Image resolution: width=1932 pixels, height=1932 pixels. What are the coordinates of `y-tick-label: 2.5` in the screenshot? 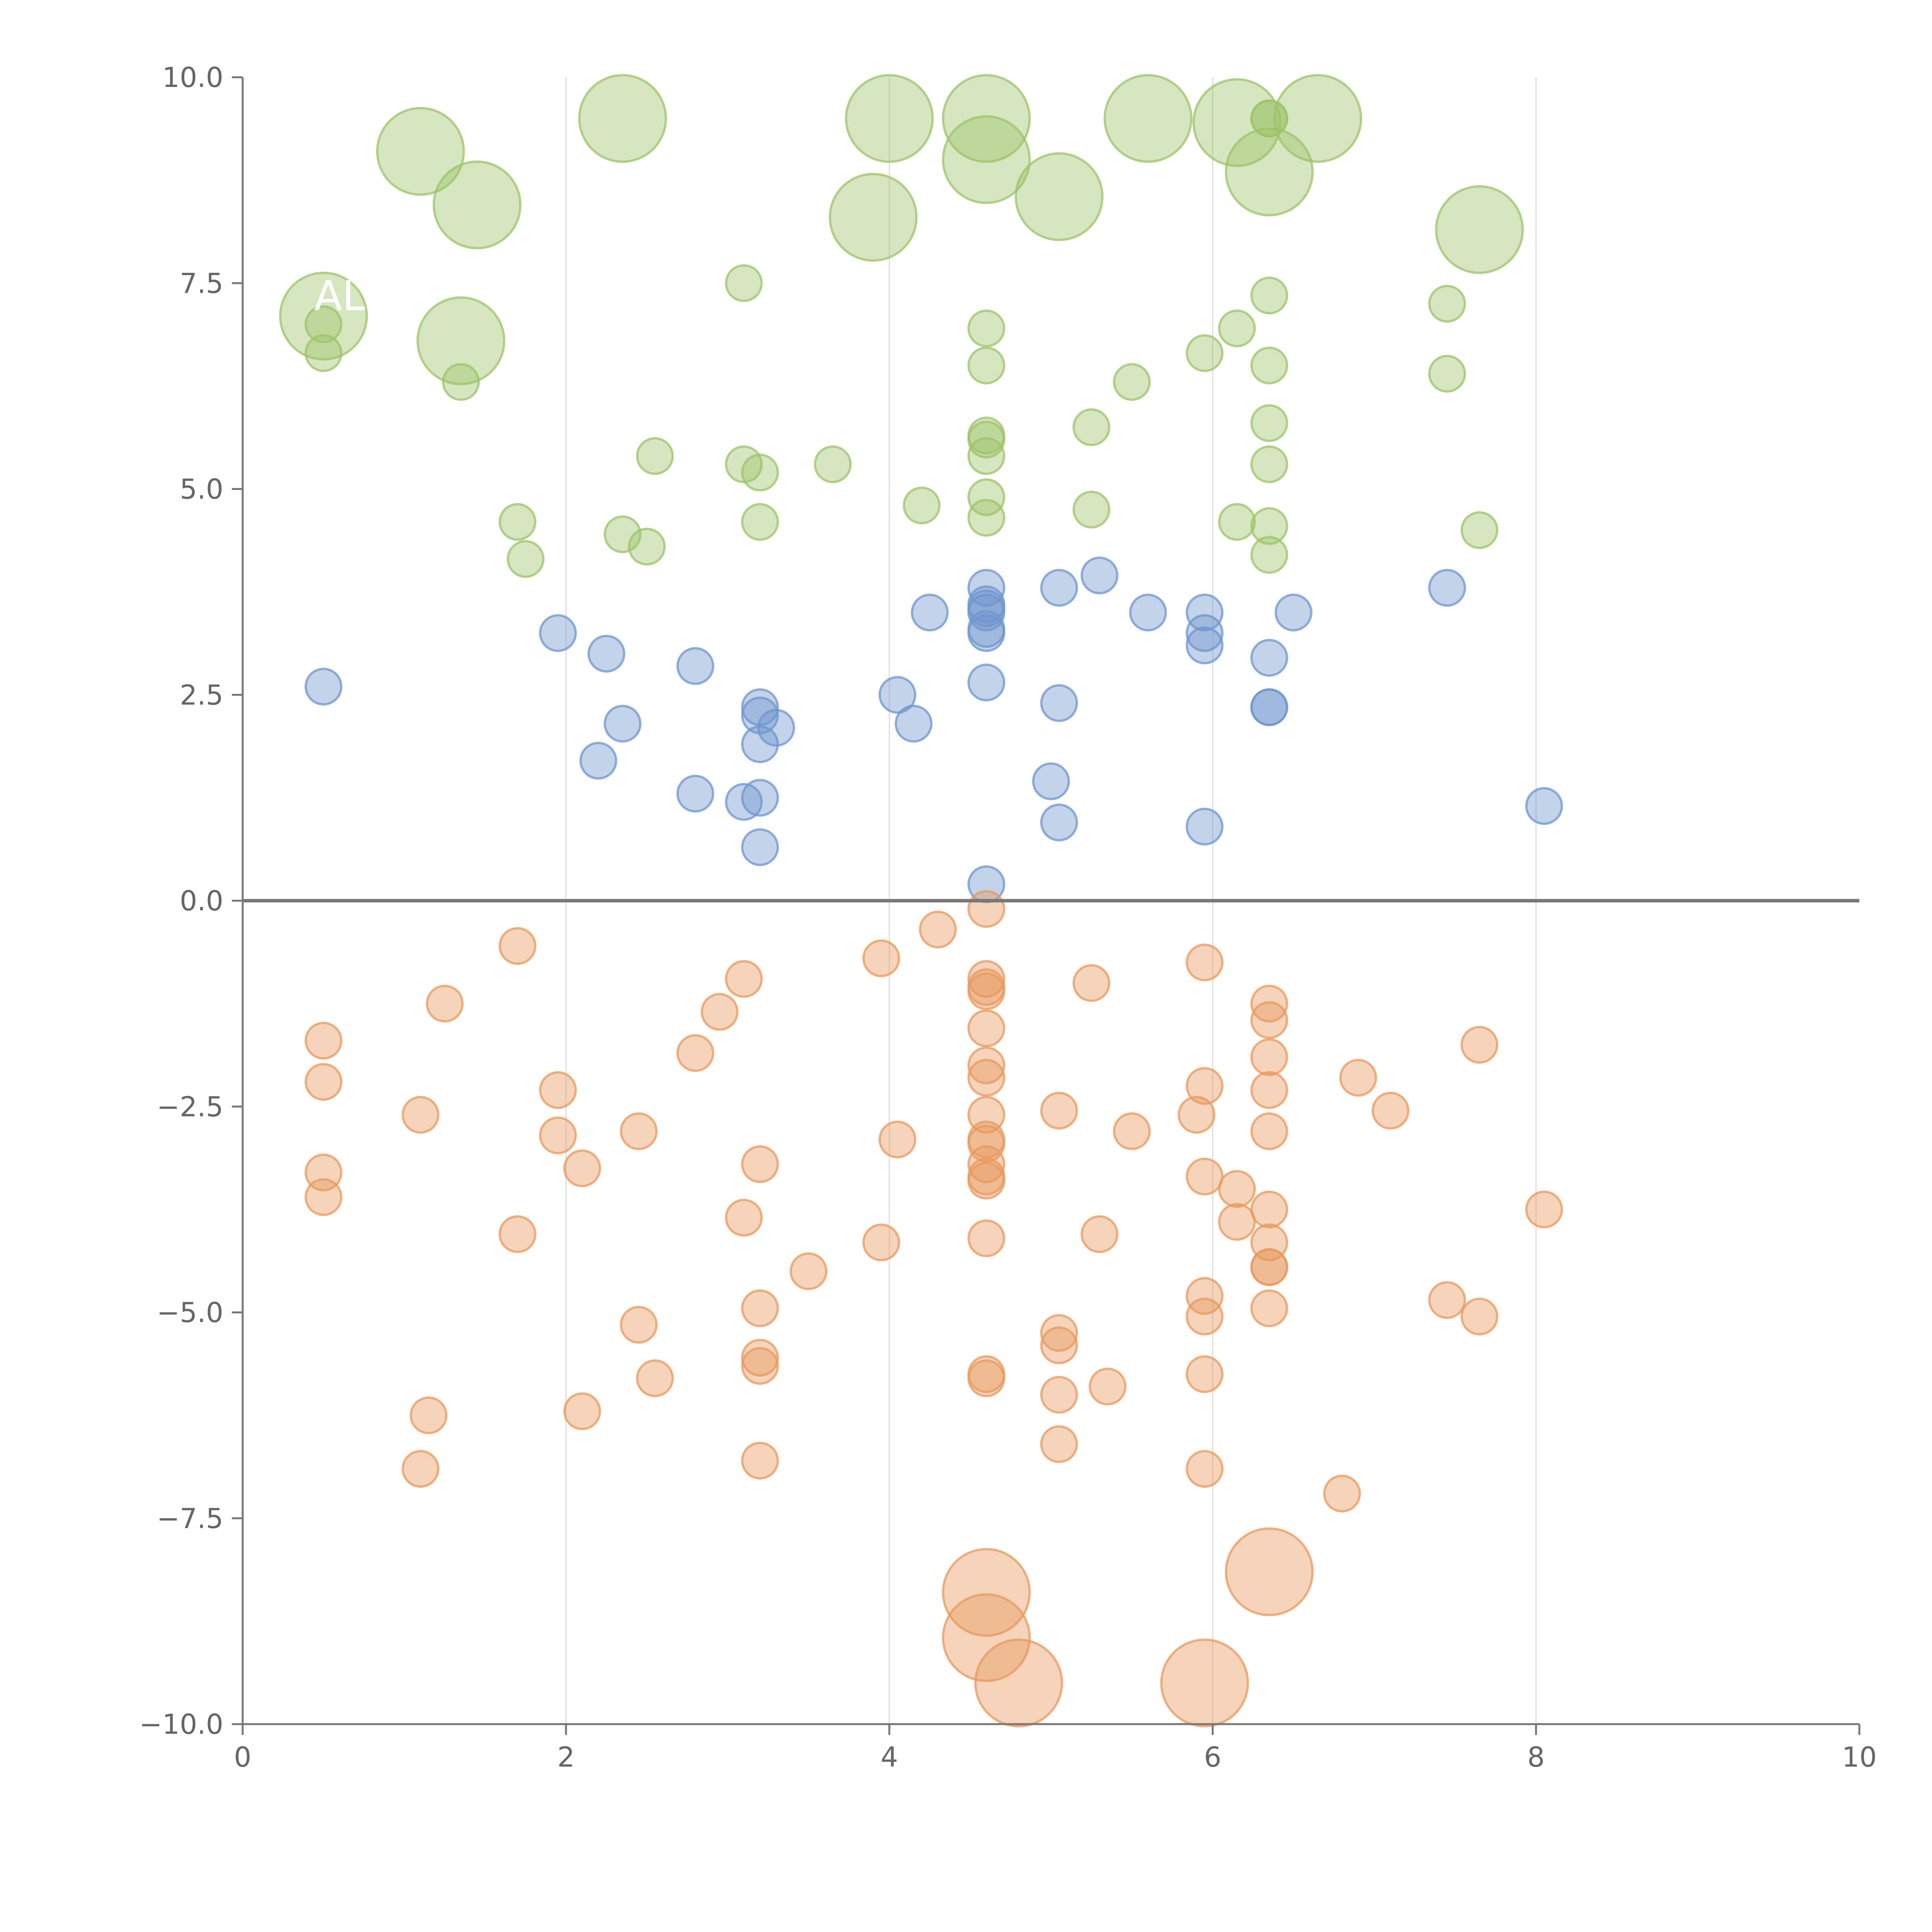 It's located at (202, 695).